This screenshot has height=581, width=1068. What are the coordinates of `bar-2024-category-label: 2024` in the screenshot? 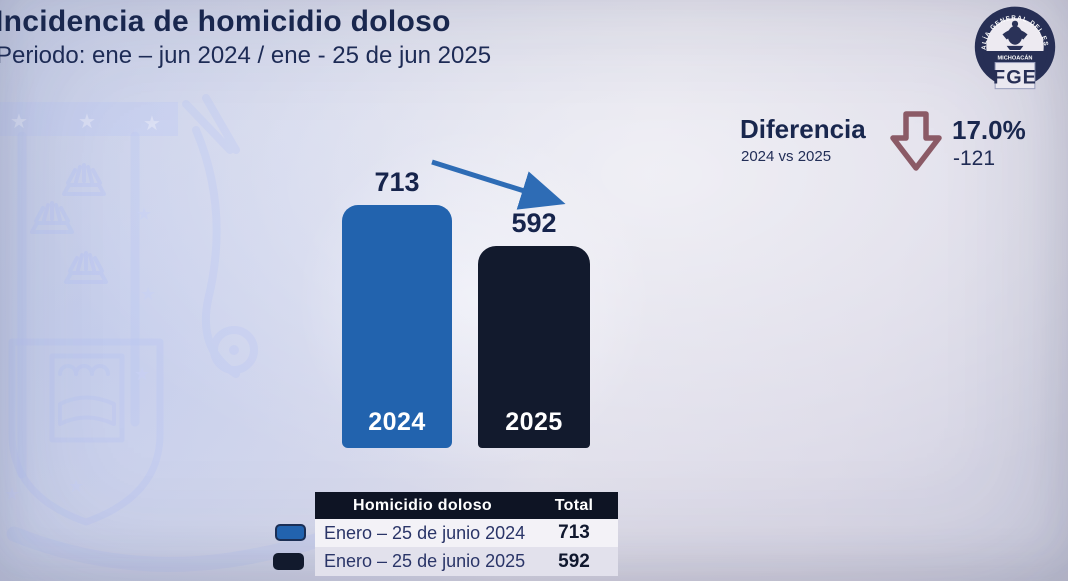 It's located at (397, 422).